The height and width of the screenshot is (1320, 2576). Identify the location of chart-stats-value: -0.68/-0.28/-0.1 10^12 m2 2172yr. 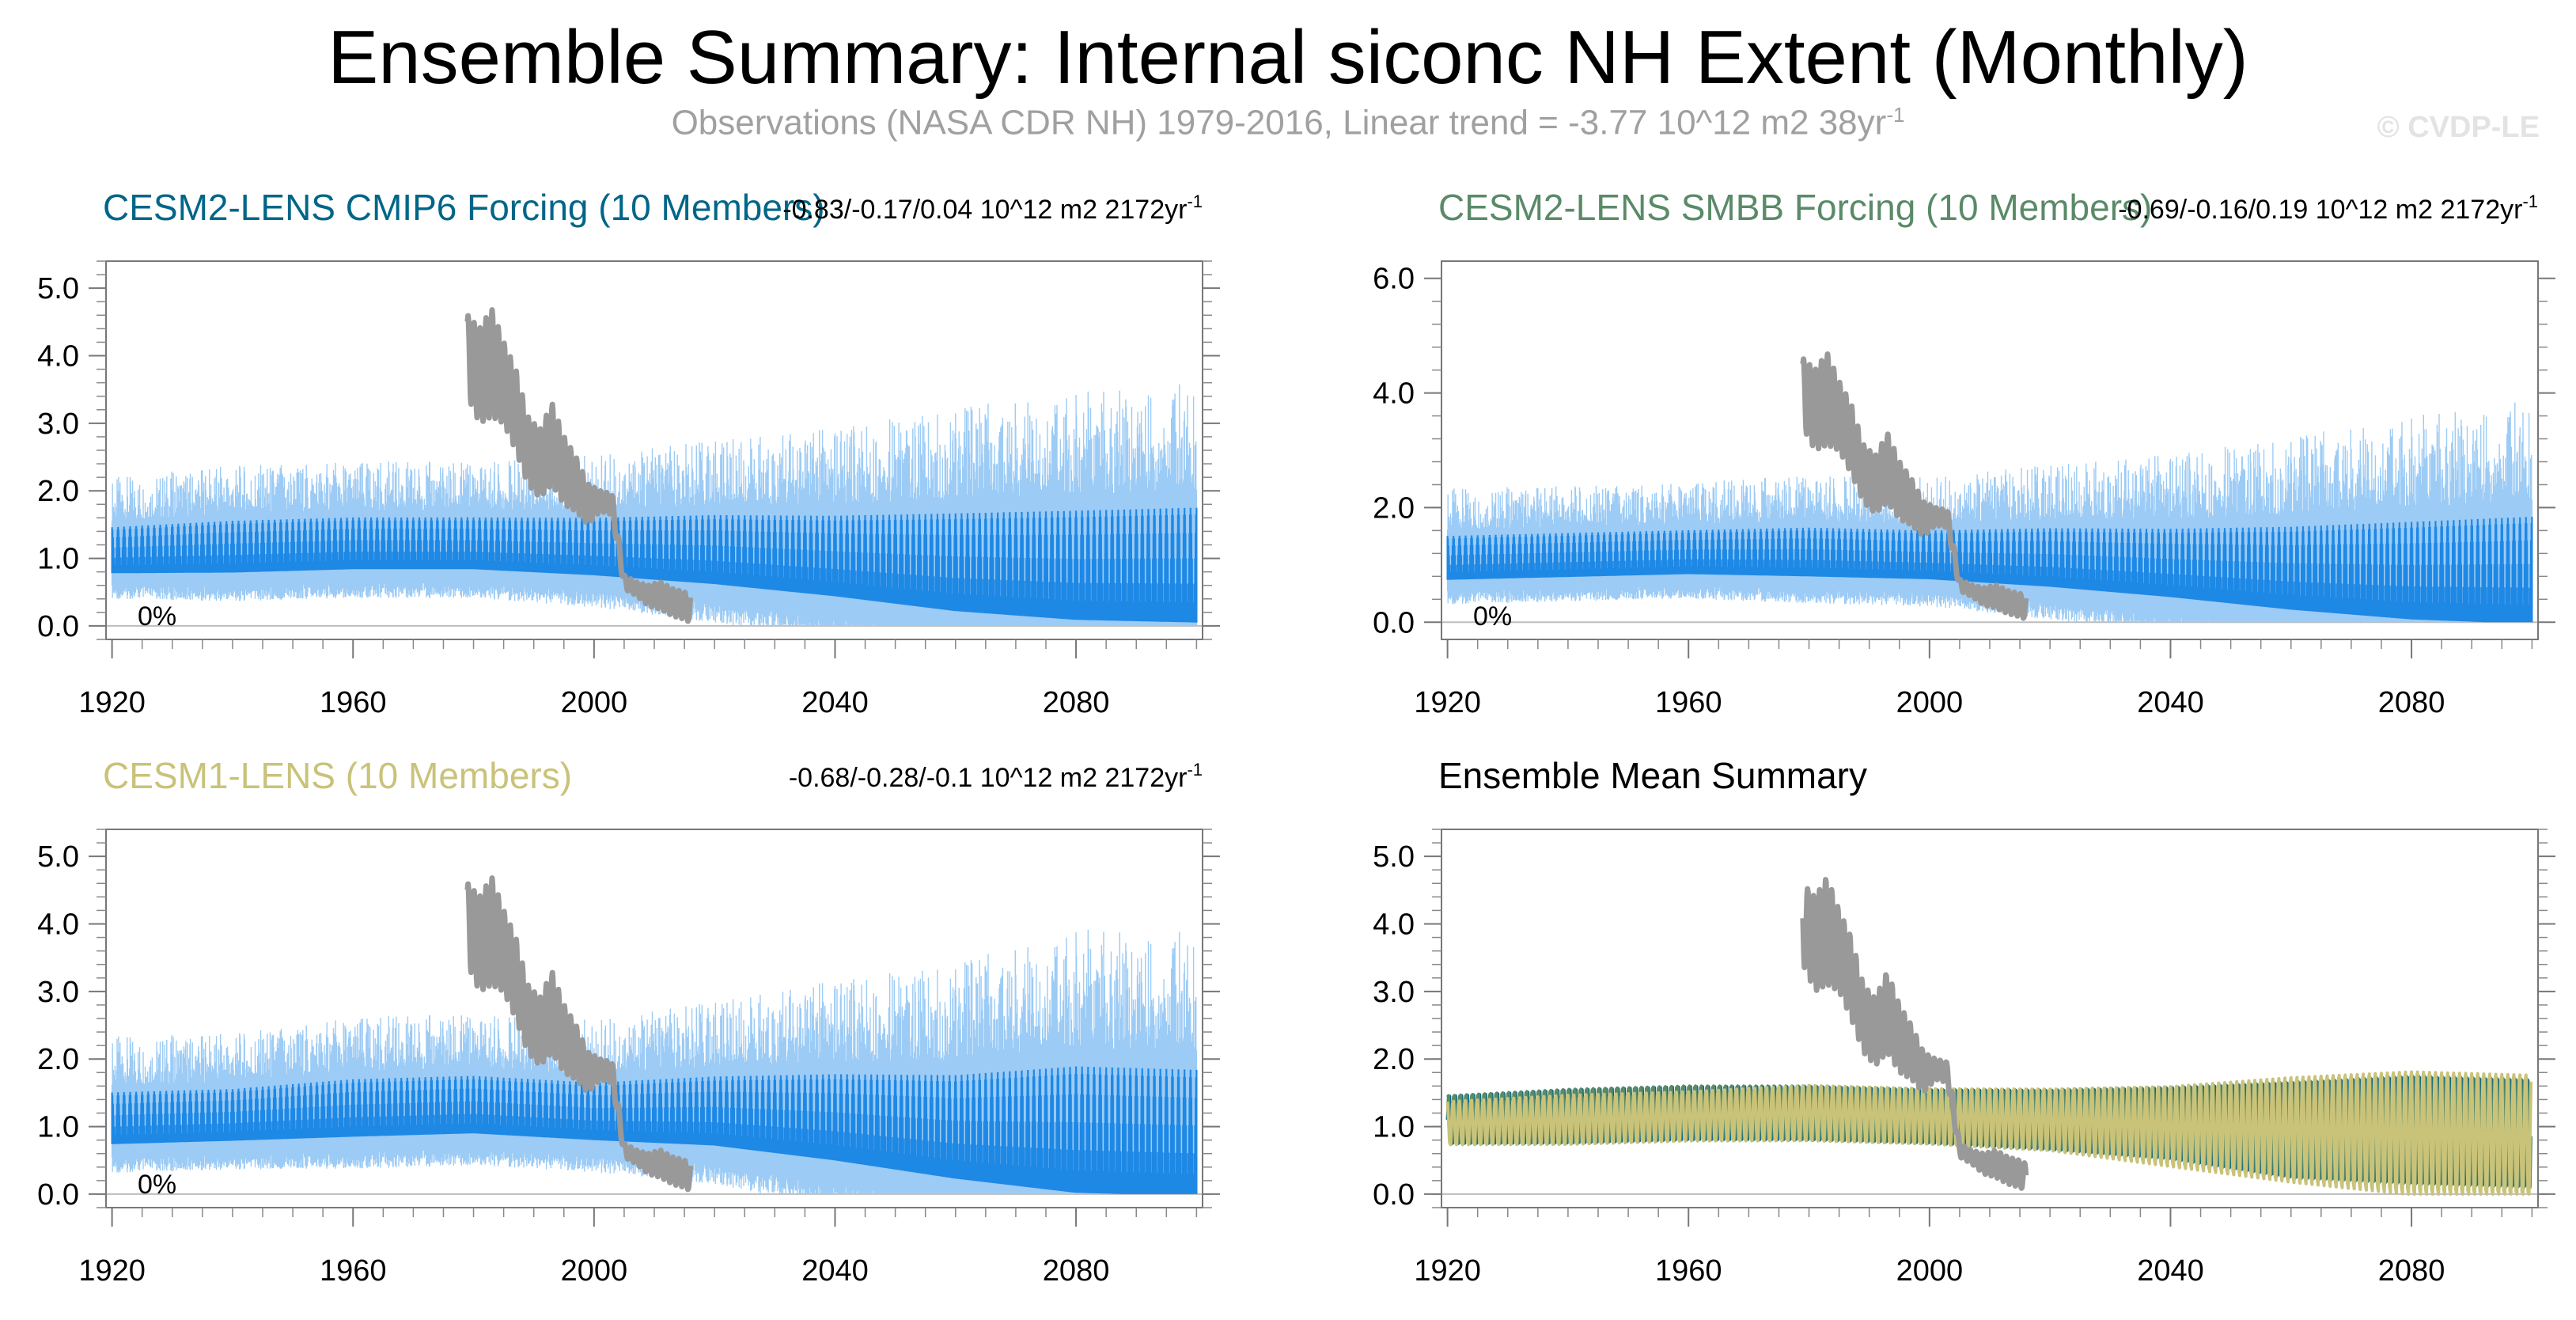
(988, 778).